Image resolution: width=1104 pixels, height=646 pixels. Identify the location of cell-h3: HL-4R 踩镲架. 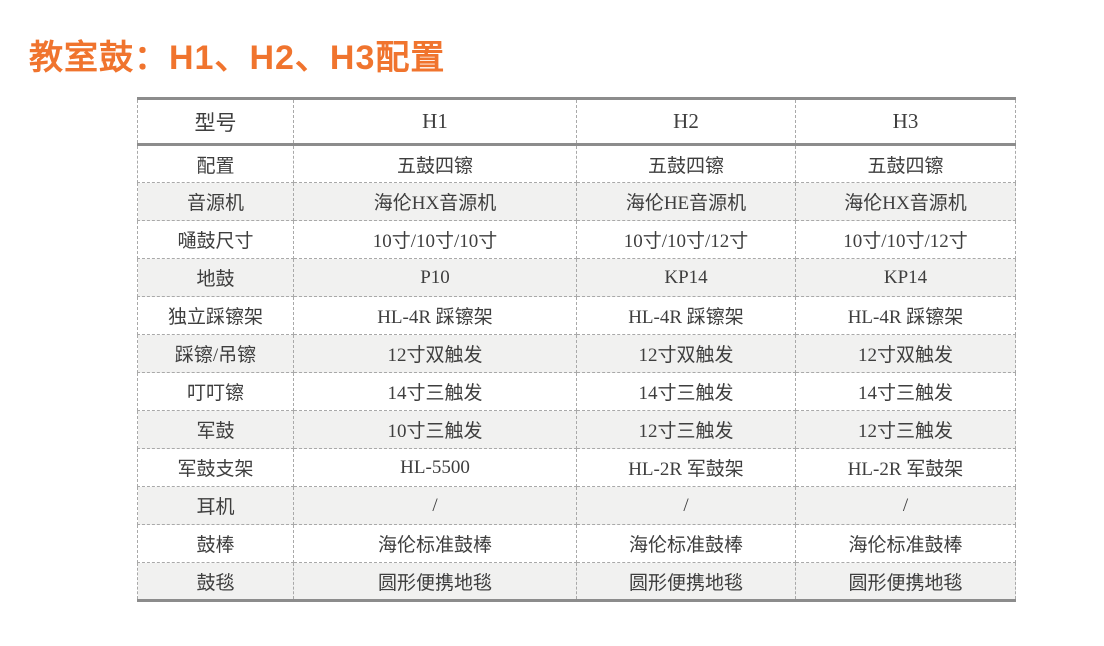
(905, 315).